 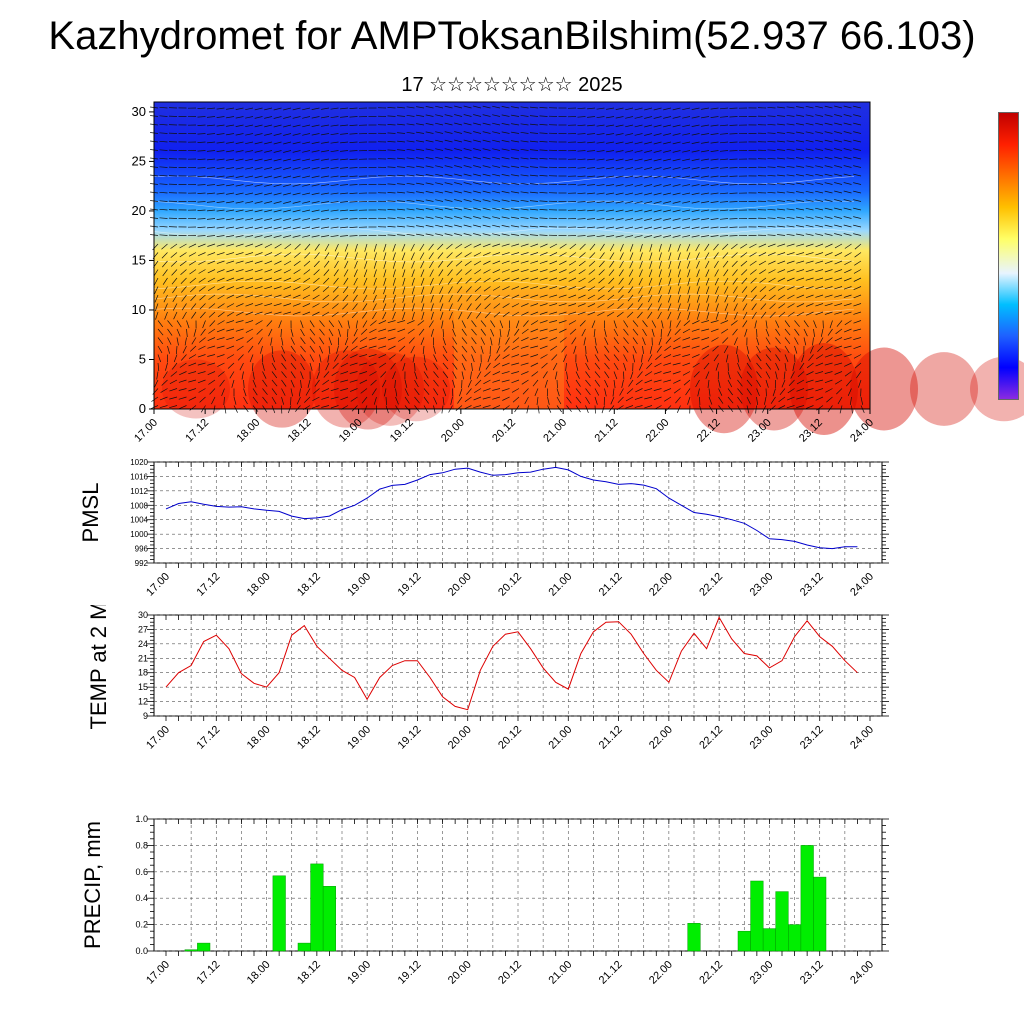 I want to click on y-tick-label: 1016, so click(x=139, y=476).